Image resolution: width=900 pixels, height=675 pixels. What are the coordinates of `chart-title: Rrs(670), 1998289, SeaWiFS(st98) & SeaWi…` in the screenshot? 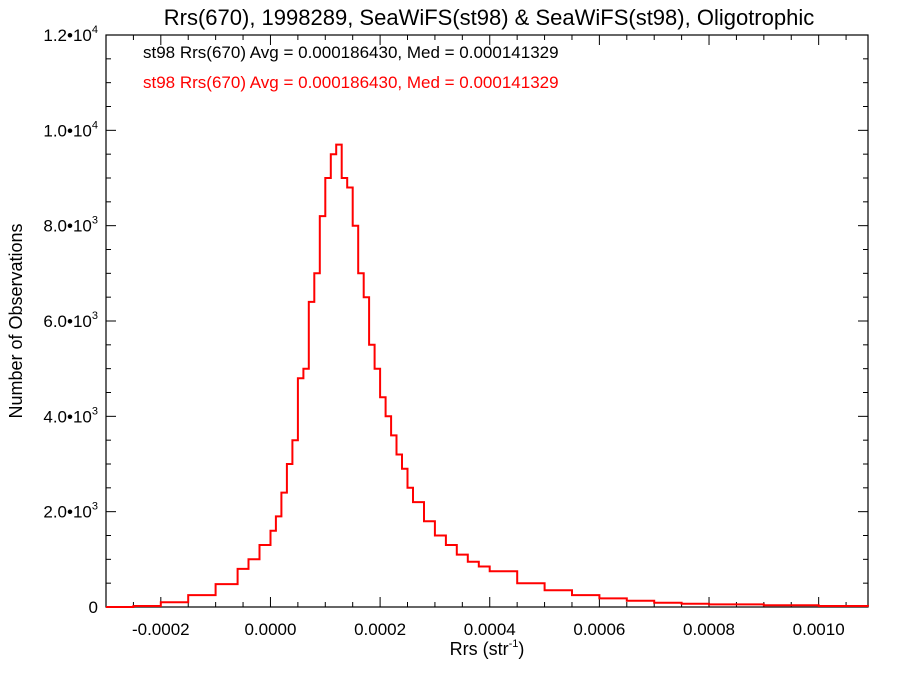 It's located at (489, 17).